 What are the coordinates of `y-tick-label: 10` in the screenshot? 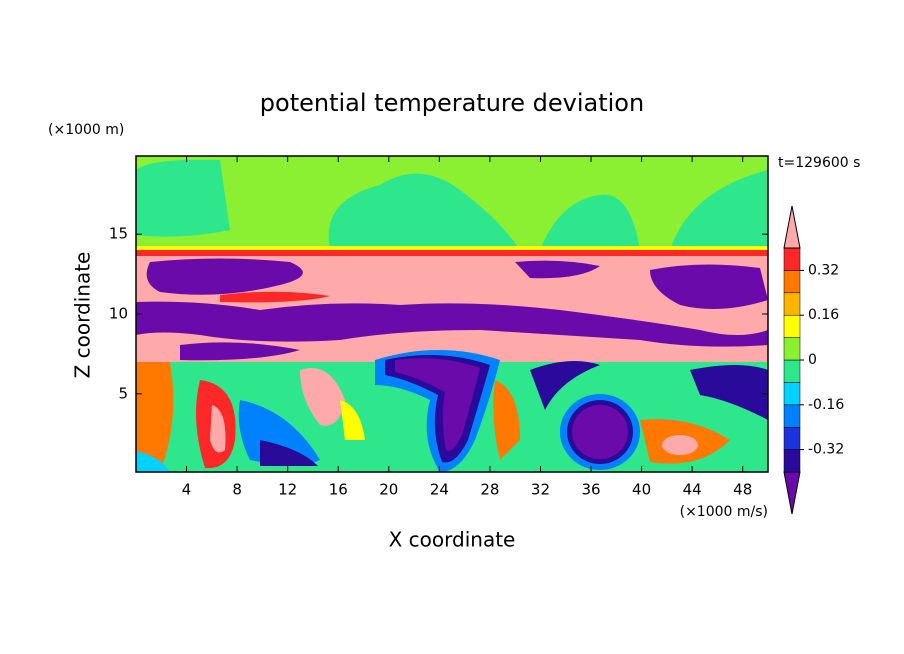 It's located at (118, 314).